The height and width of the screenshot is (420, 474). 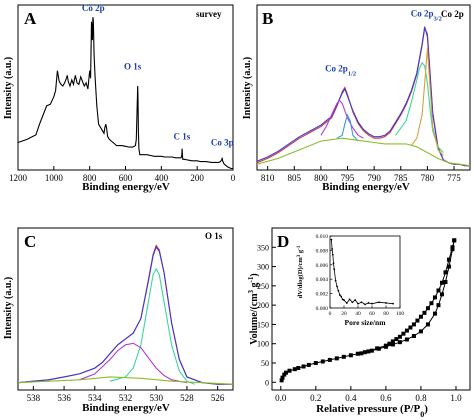 What do you see at coordinates (30, 241) in the screenshot?
I see `panel-letter: C` at bounding box center [30, 241].